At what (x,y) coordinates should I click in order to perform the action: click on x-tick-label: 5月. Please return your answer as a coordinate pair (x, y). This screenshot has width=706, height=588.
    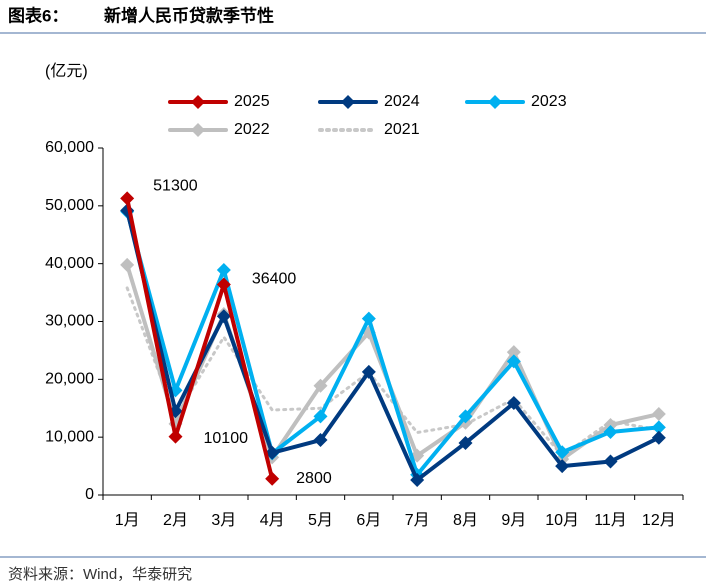
    Looking at the image, I should click on (320, 520).